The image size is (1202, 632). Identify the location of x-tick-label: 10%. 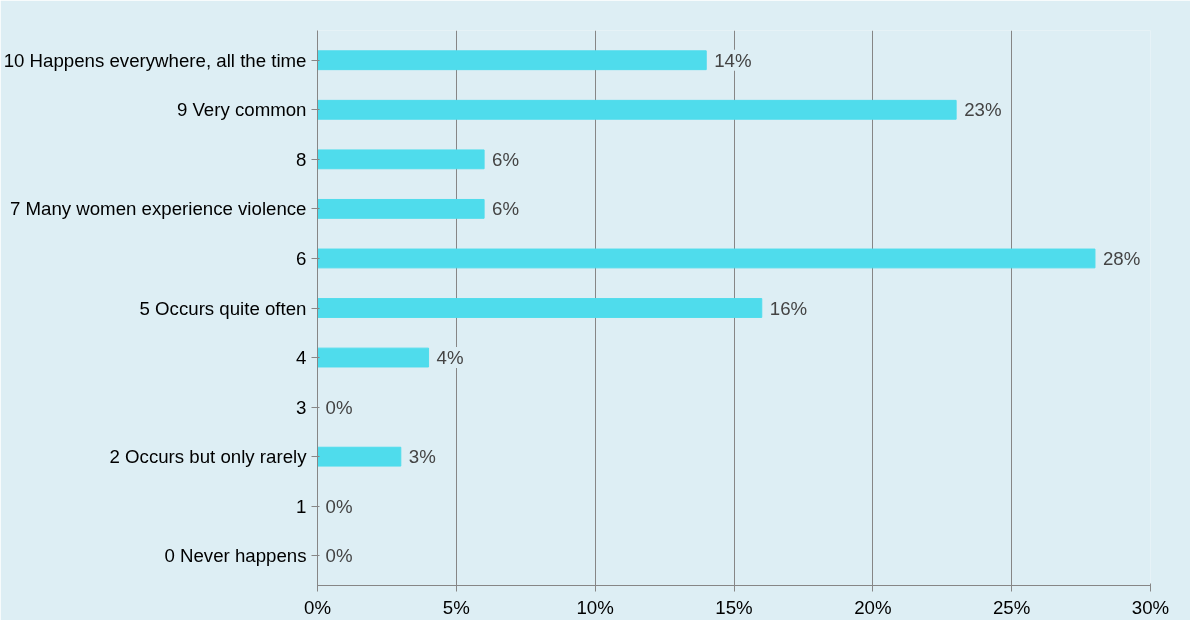
(595, 607).